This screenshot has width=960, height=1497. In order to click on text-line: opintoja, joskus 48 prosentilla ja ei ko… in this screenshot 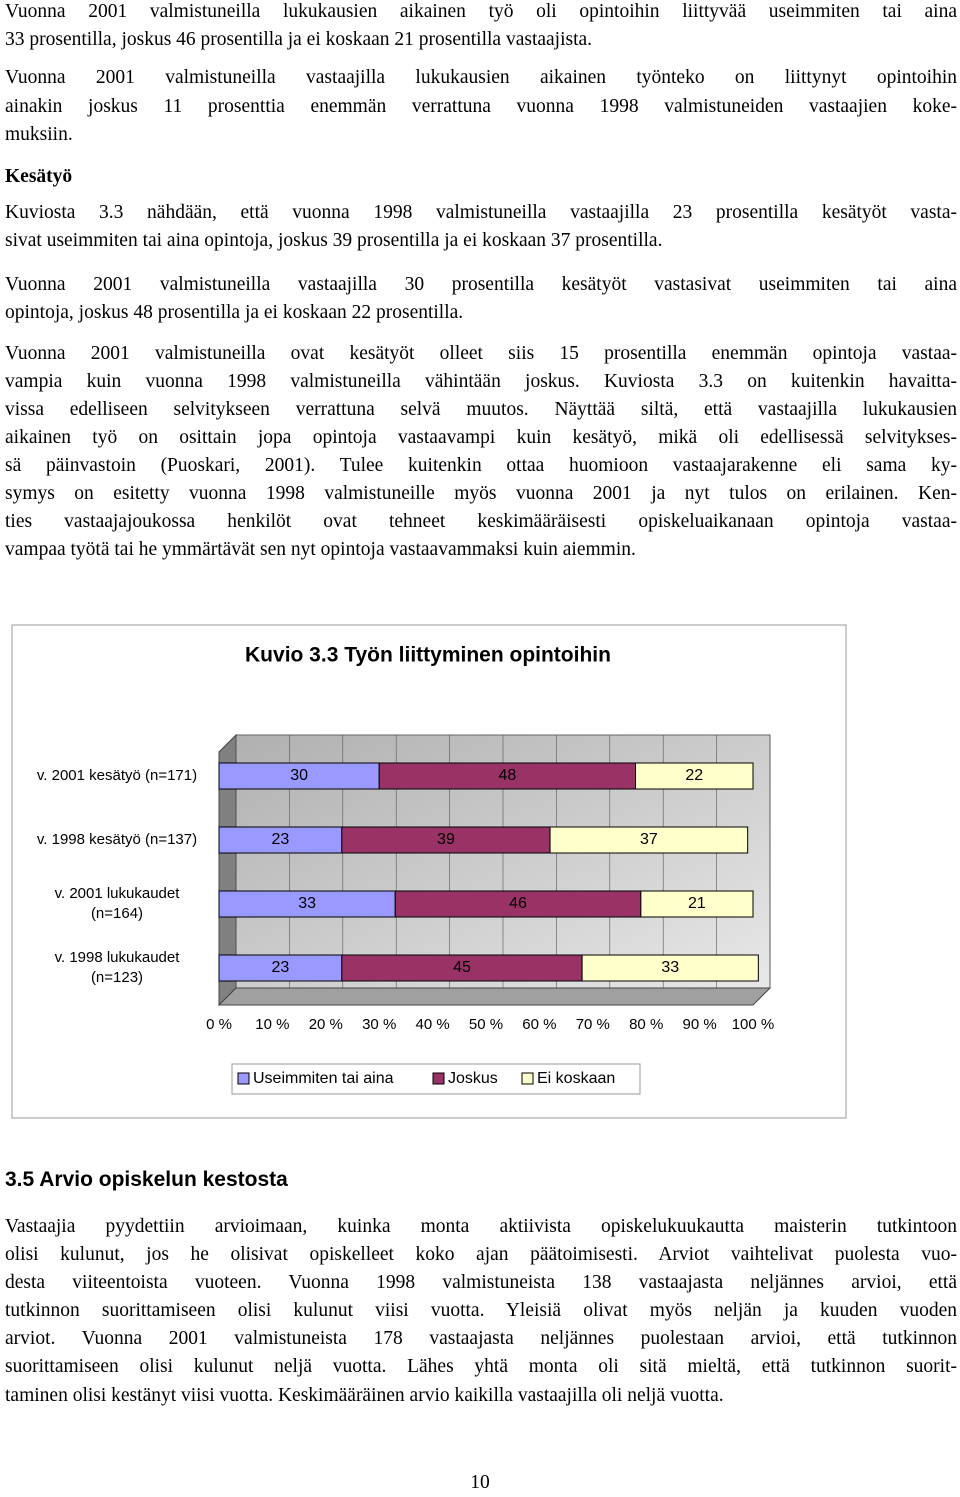, I will do `click(234, 312)`.